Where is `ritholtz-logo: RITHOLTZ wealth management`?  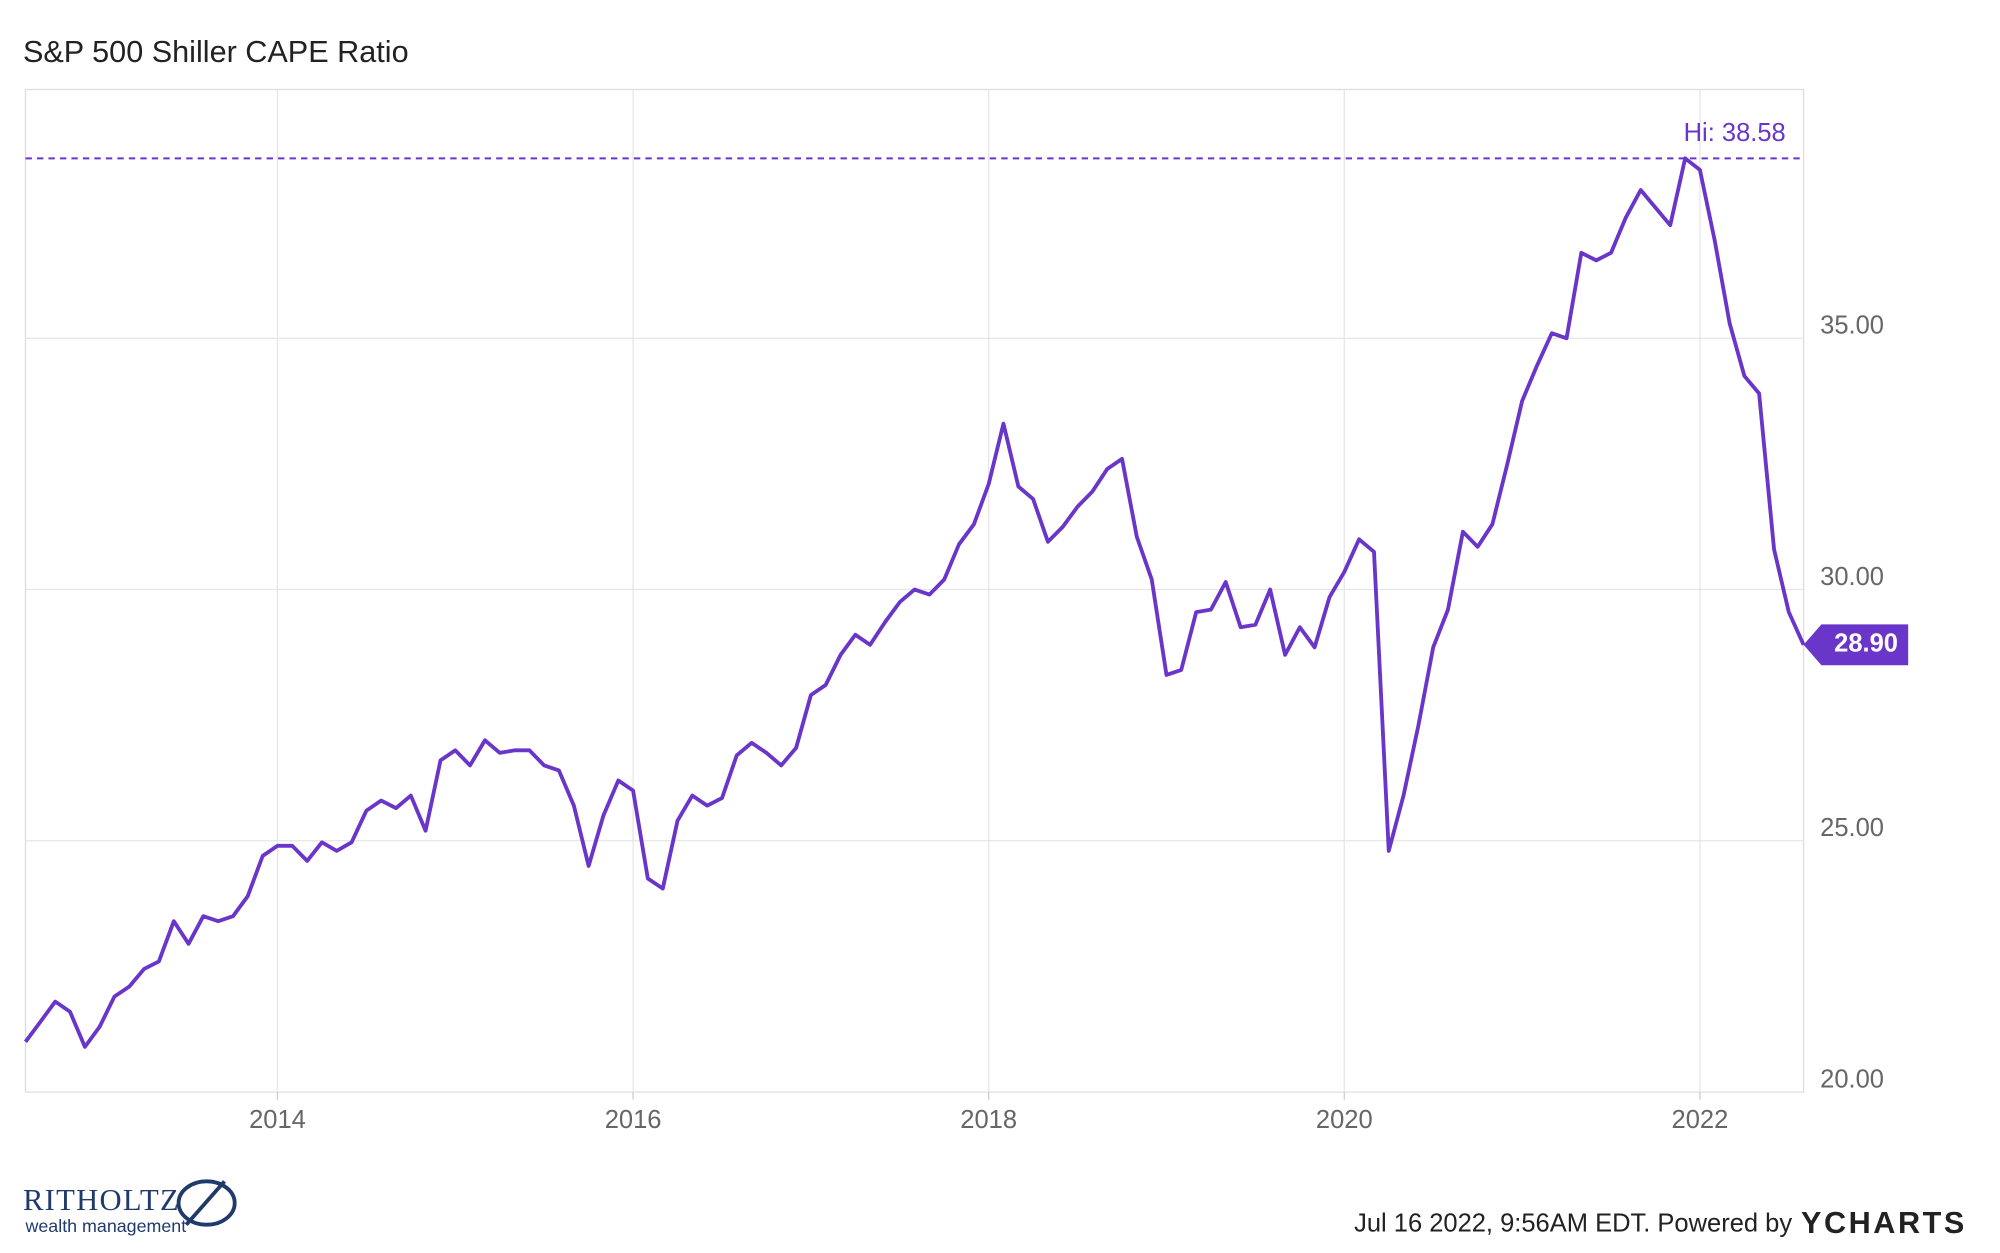 ritholtz-logo: RITHOLTZ wealth management is located at coordinates (130, 1207).